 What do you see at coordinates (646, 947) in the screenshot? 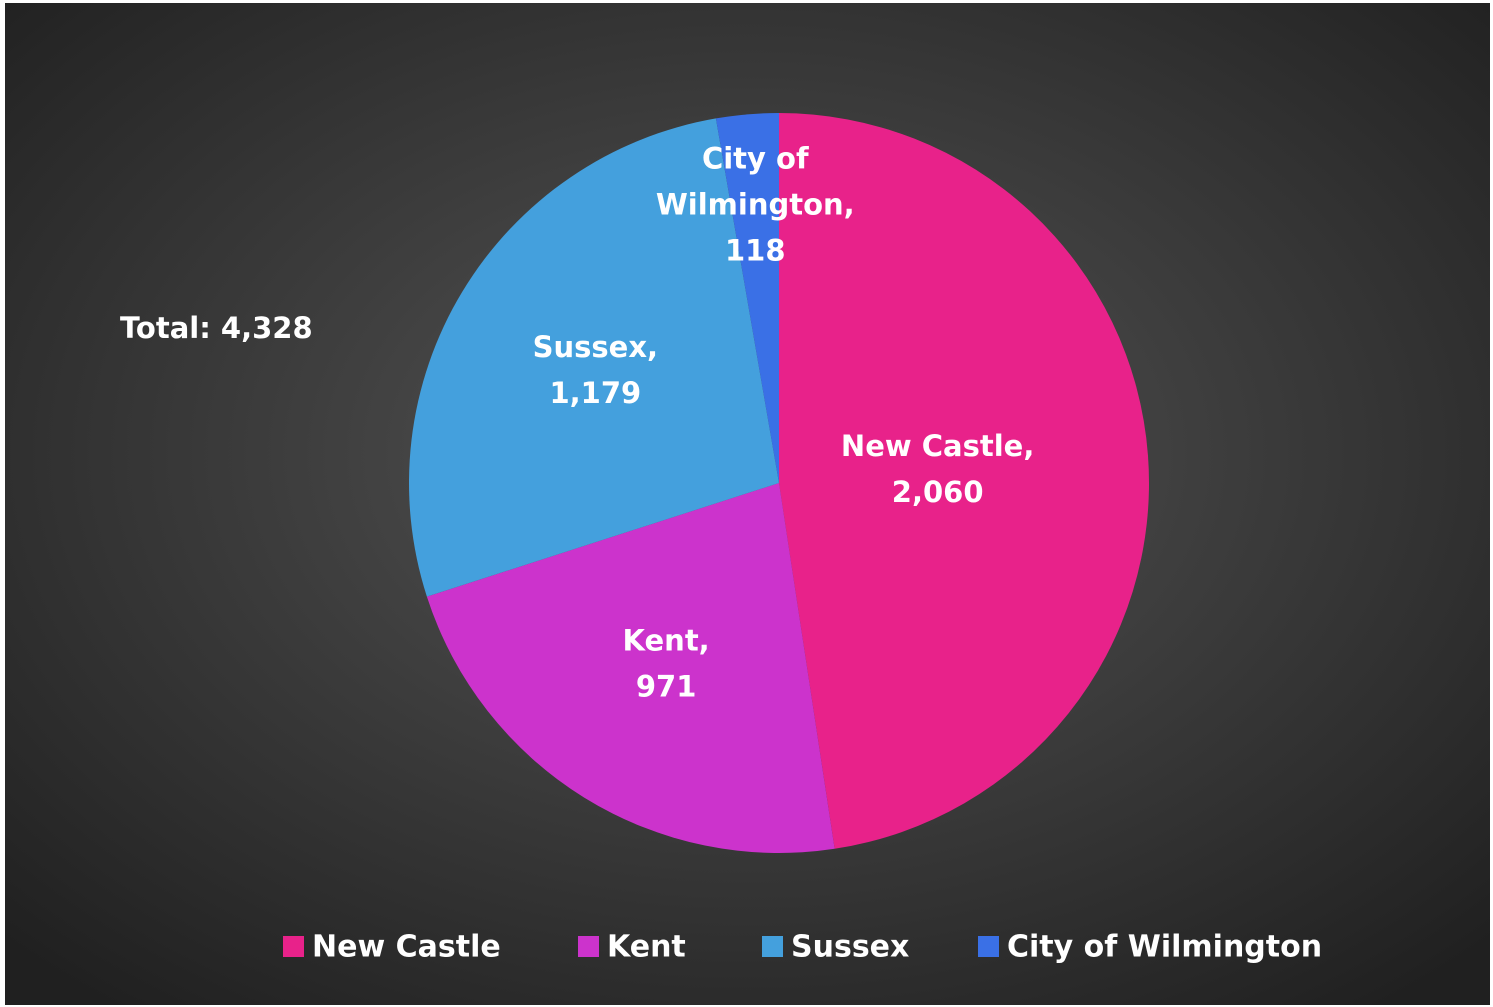
I see `legend-label: Kent` at bounding box center [646, 947].